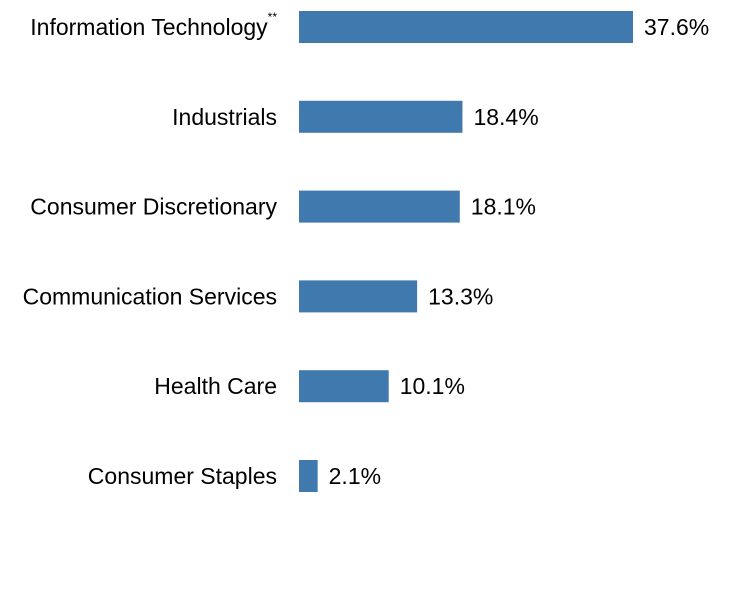 This screenshot has width=732, height=600. I want to click on value-label: 18.4%, so click(505, 117).